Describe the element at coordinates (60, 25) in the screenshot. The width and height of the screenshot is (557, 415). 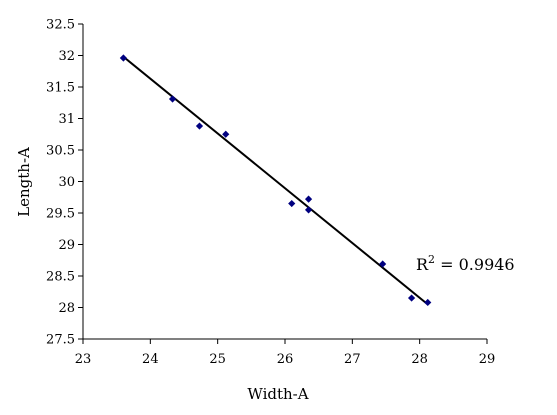
I see `y-tick-label: 32.5` at that location.